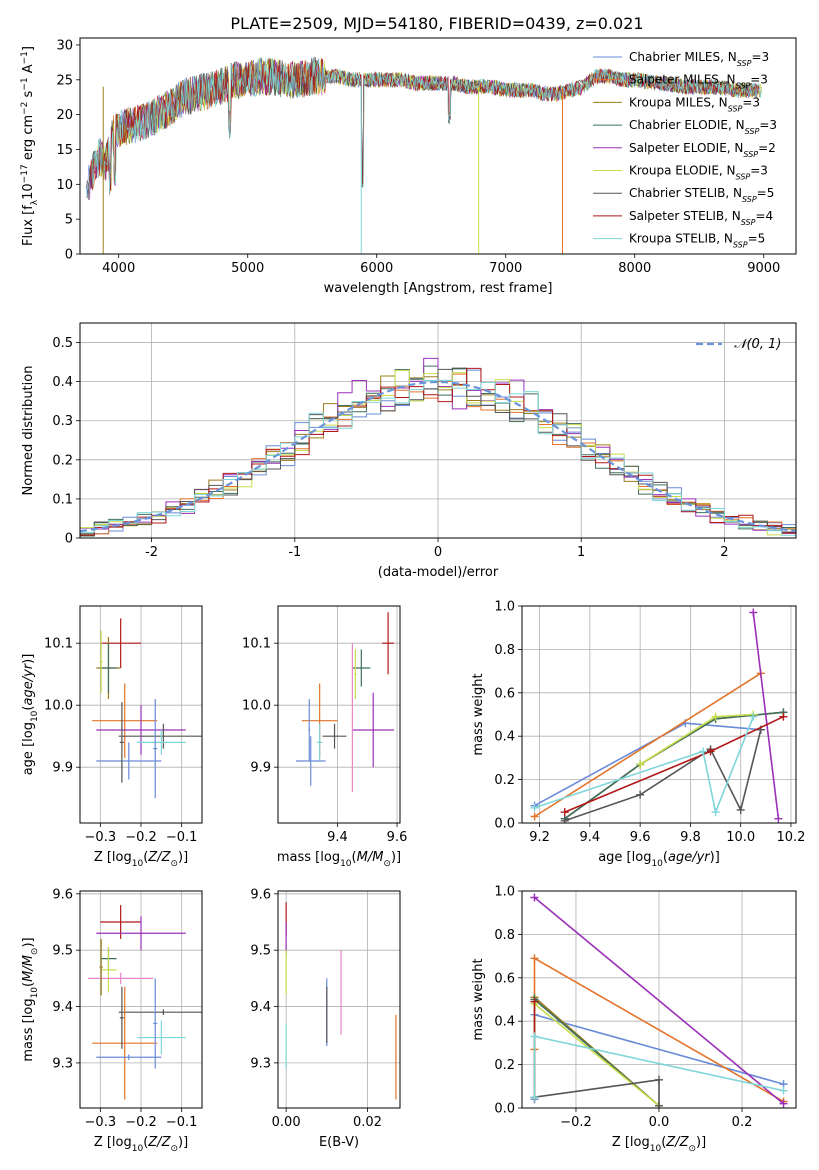 The image size is (819, 1170). Describe the element at coordinates (62, 421) in the screenshot. I see `y-tick-label: 0.3` at that location.